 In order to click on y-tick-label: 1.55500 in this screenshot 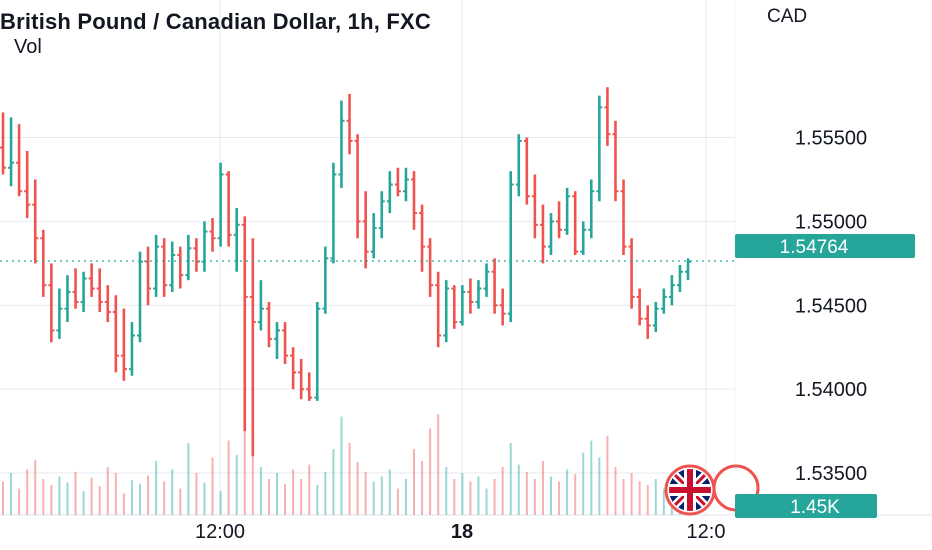, I will do `click(831, 139)`.